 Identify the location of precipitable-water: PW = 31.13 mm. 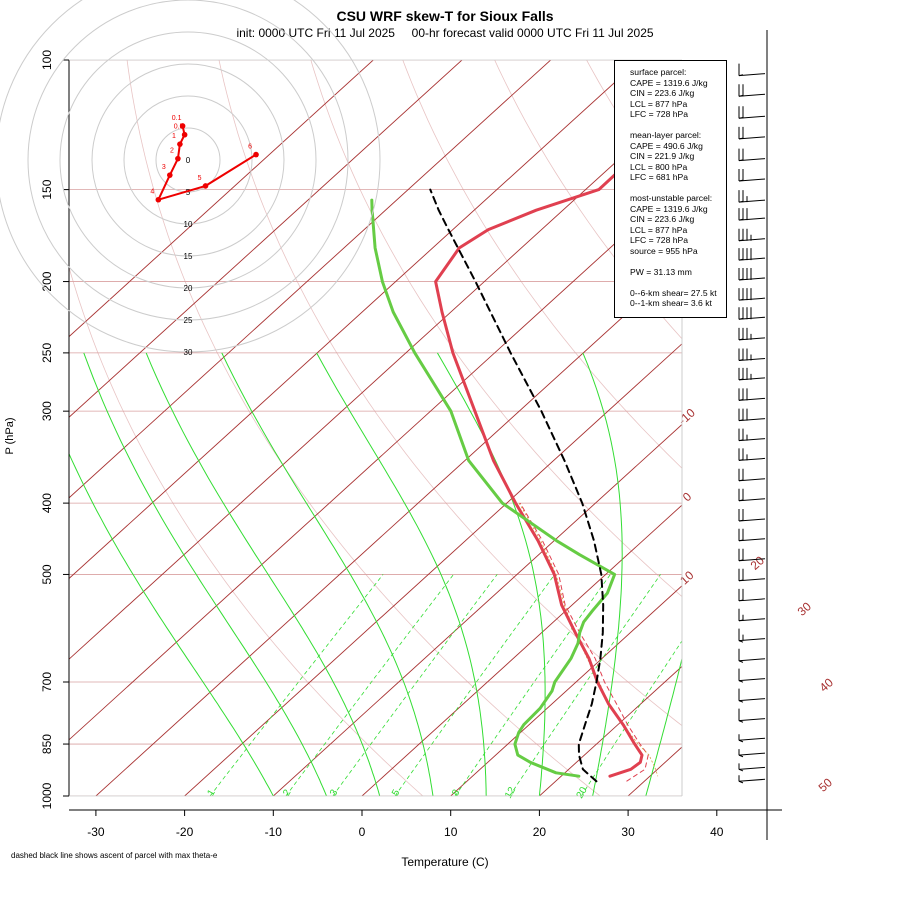
(678, 272).